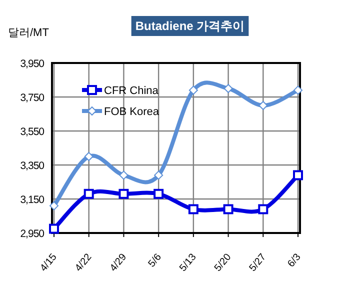  Describe the element at coordinates (132, 91) in the screenshot. I see `legend-label: CFR China` at that location.